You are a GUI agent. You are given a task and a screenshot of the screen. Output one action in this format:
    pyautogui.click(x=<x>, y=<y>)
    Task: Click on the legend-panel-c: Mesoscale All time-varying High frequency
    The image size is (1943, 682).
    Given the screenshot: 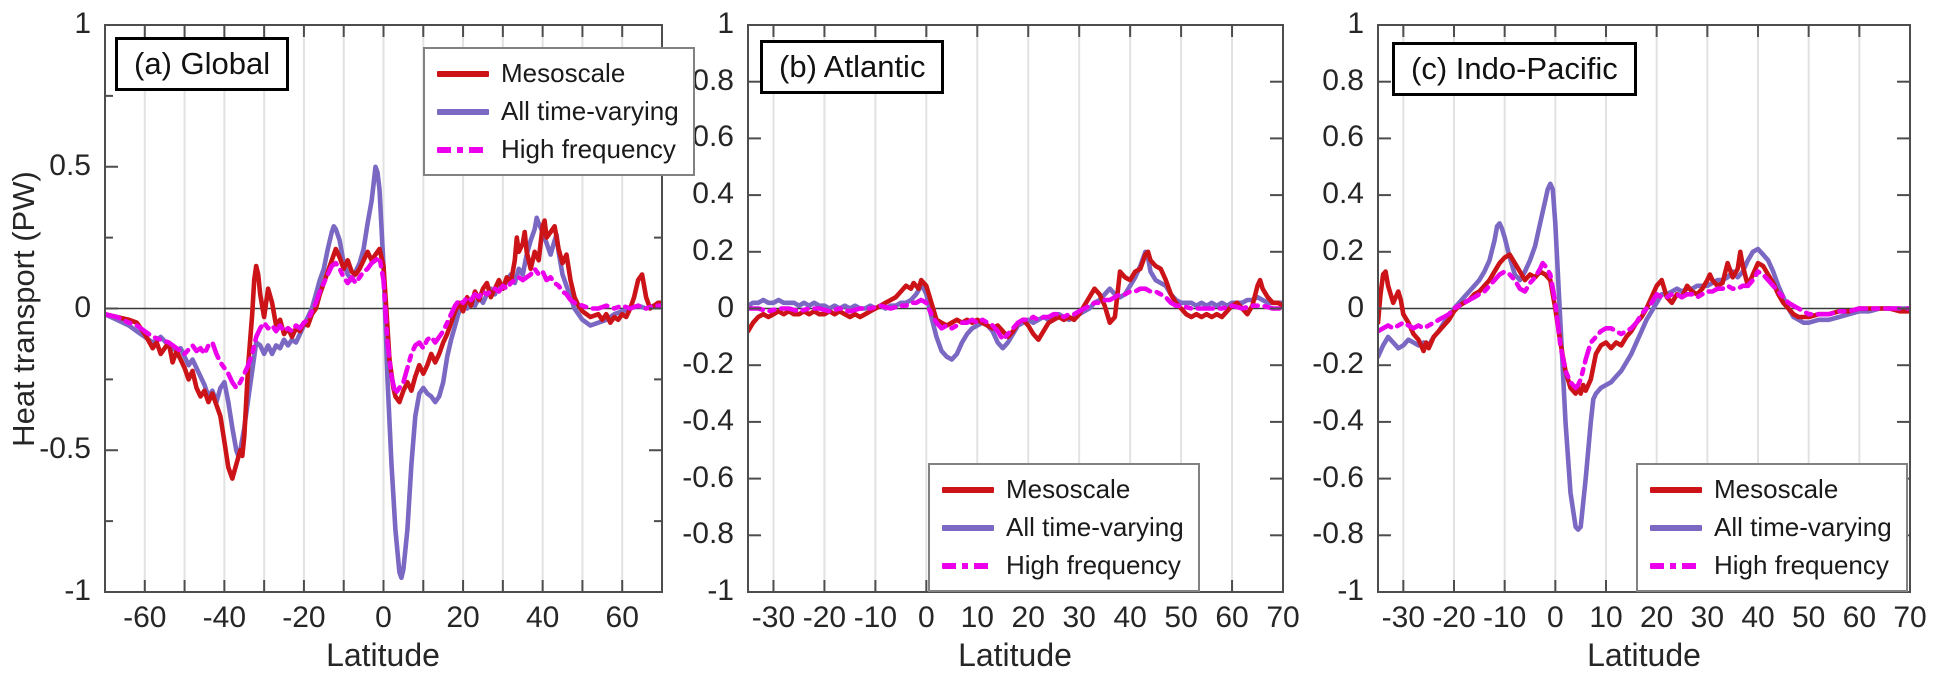 What is the action you would take?
    pyautogui.click(x=1772, y=527)
    